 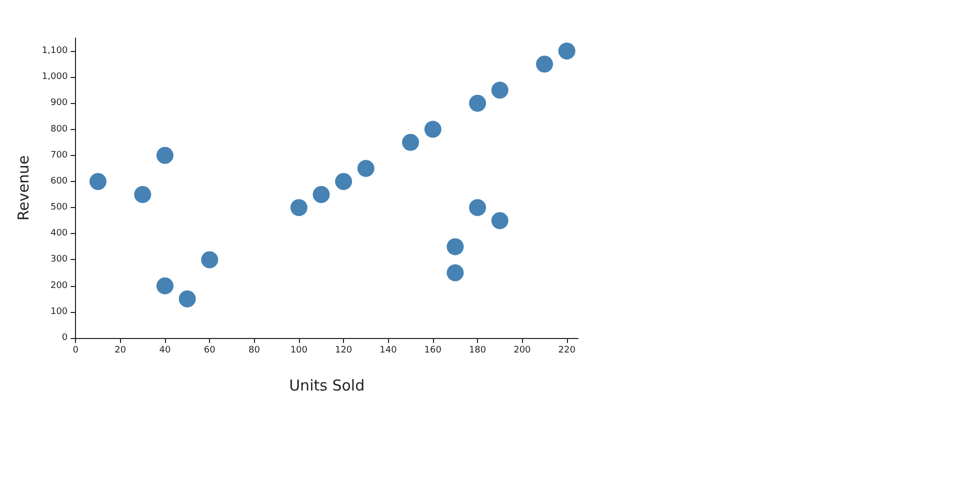 I want to click on x-tick-label: 120, so click(x=343, y=351).